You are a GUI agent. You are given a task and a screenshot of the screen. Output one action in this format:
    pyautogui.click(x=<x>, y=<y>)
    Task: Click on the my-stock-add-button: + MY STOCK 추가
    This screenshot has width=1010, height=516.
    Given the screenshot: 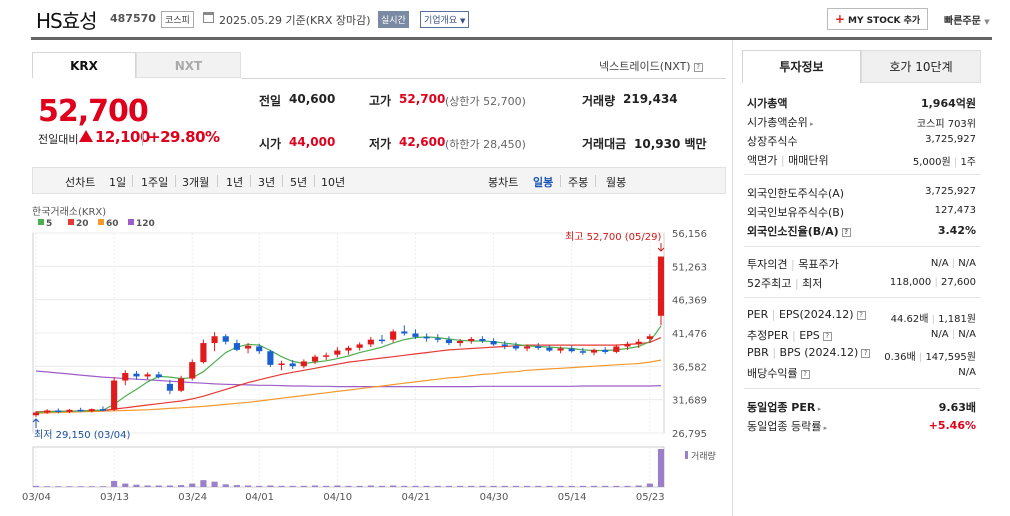 What is the action you would take?
    pyautogui.click(x=877, y=19)
    